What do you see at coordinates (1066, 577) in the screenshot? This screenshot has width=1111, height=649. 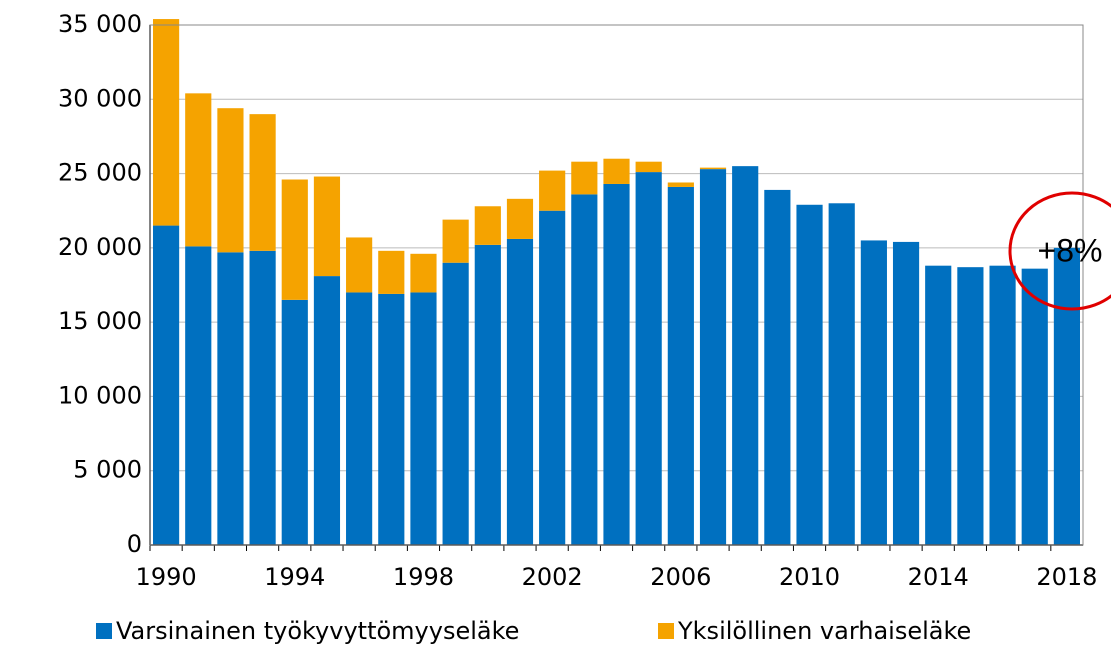 I see `x-tick-label: 2018` at bounding box center [1066, 577].